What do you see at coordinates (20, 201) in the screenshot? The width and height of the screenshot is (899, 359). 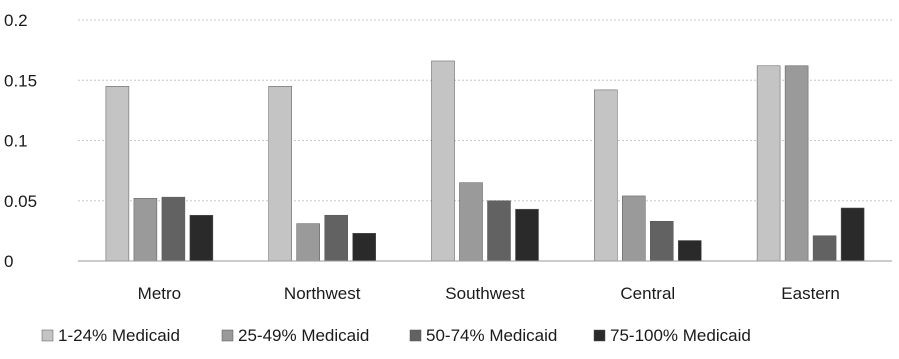 I see `y-tick-label: 0.05` at bounding box center [20, 201].